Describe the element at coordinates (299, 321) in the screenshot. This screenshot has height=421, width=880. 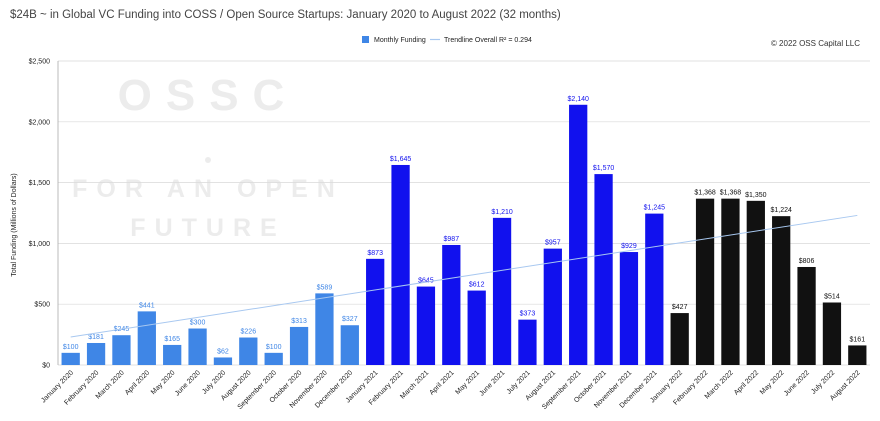
I see `value-label: $313` at that location.